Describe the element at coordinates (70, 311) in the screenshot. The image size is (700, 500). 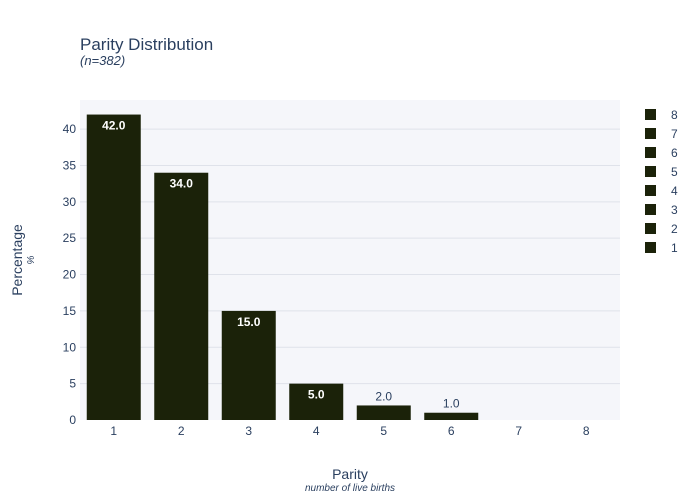
I see `y-tick-label: 15` at that location.